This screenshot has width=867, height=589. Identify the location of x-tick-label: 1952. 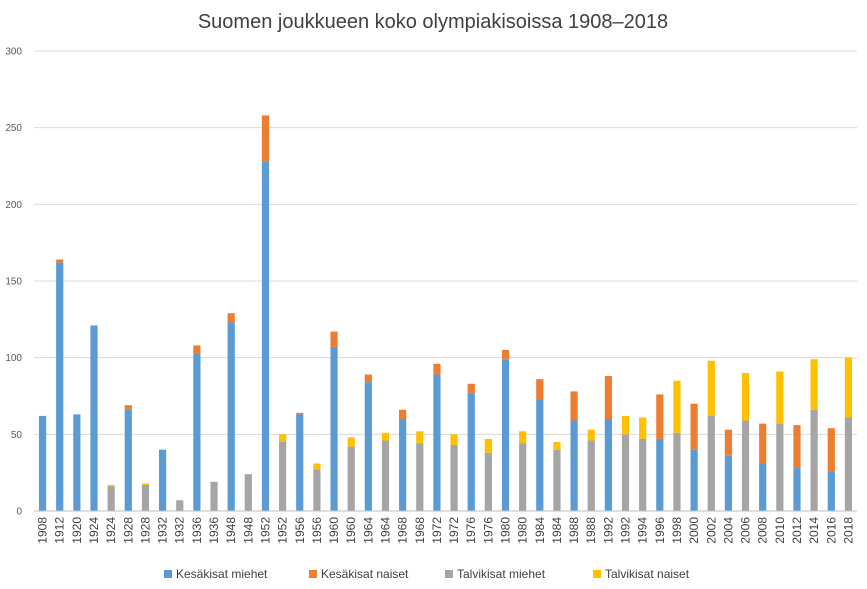
(265, 530).